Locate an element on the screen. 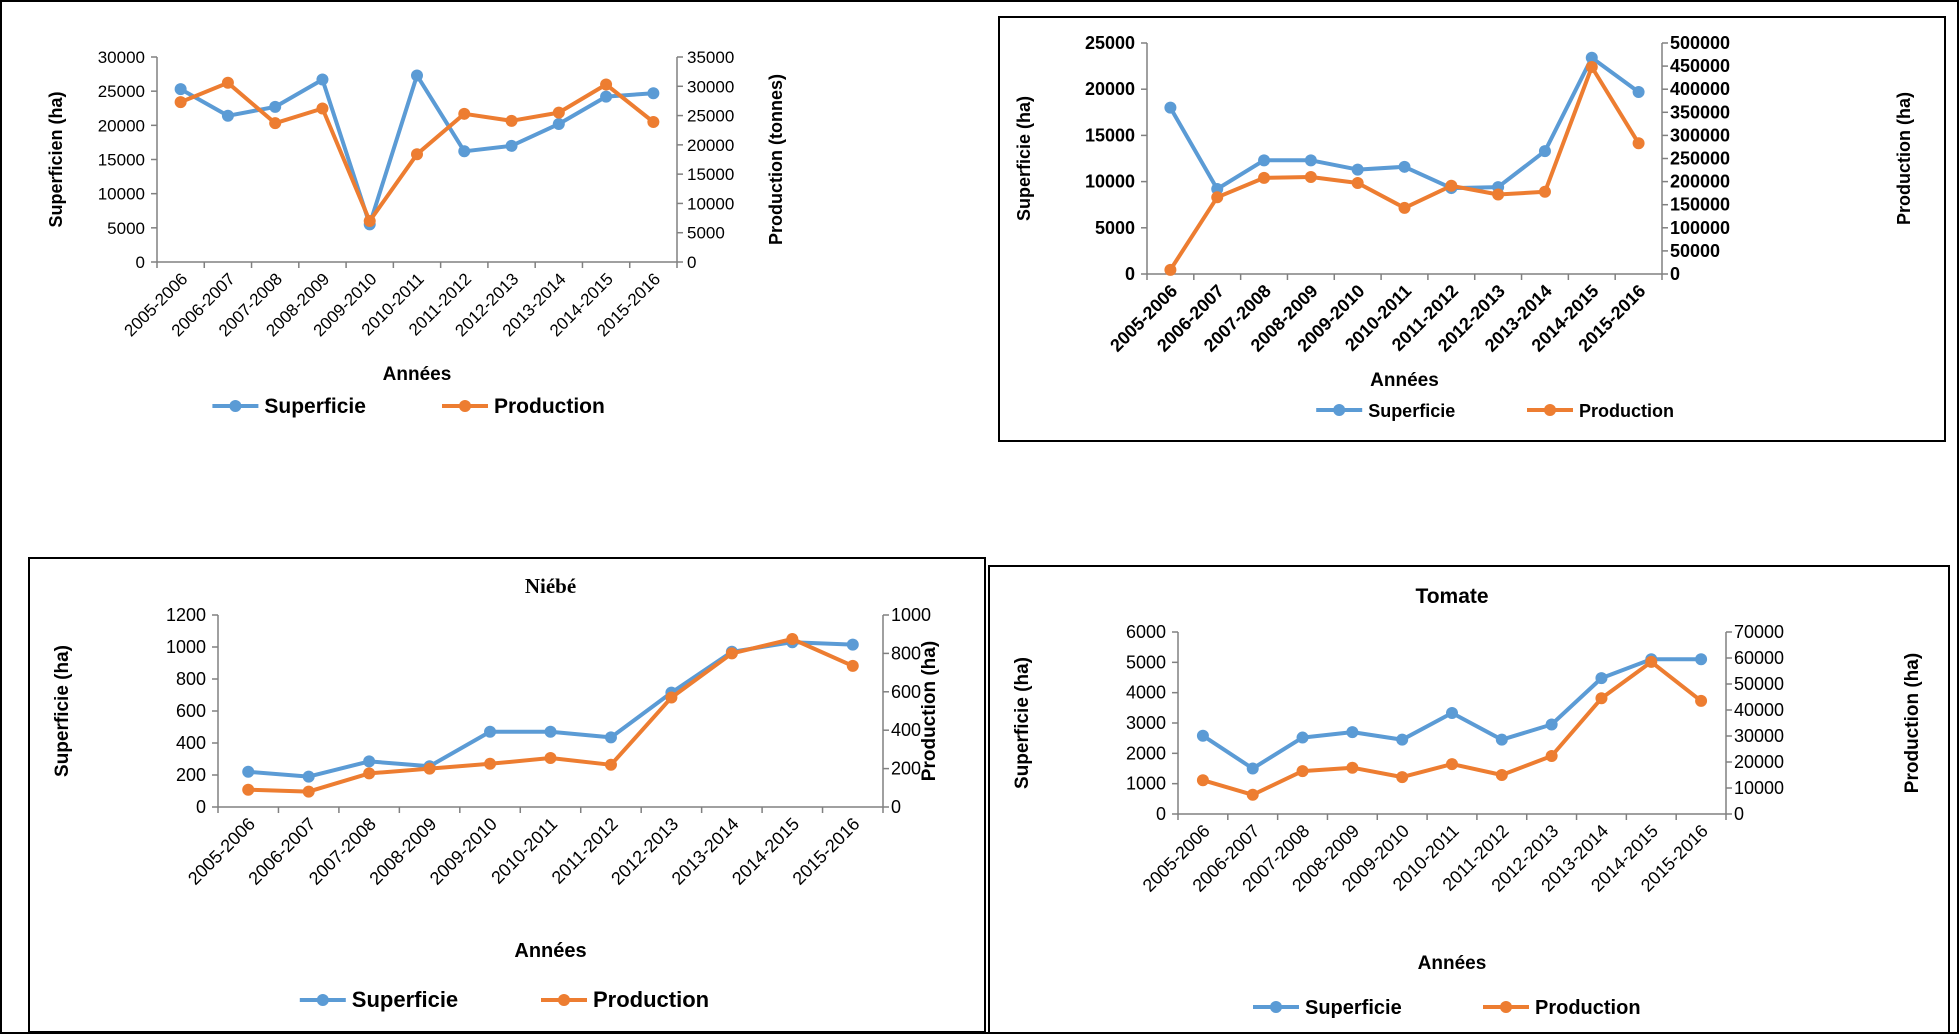 The width and height of the screenshot is (1959, 1034). y2-tick-label: 400 is located at coordinates (906, 730).